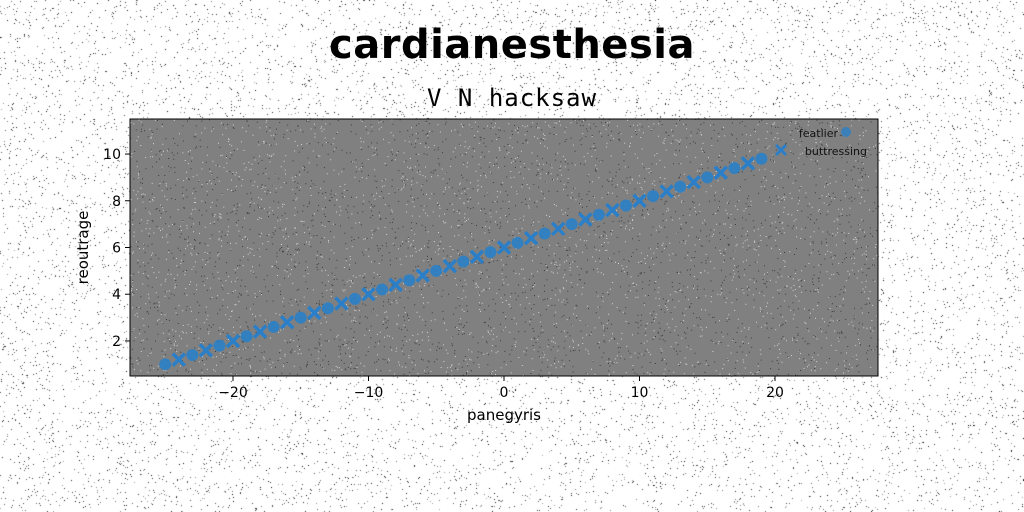  What do you see at coordinates (116, 249) in the screenshot?
I see `y-tick-label: 6` at bounding box center [116, 249].